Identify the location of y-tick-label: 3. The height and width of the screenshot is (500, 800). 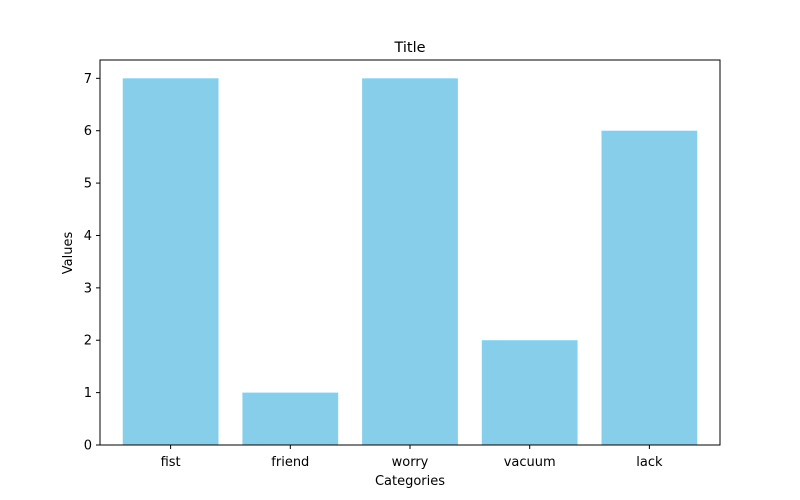
(88, 288).